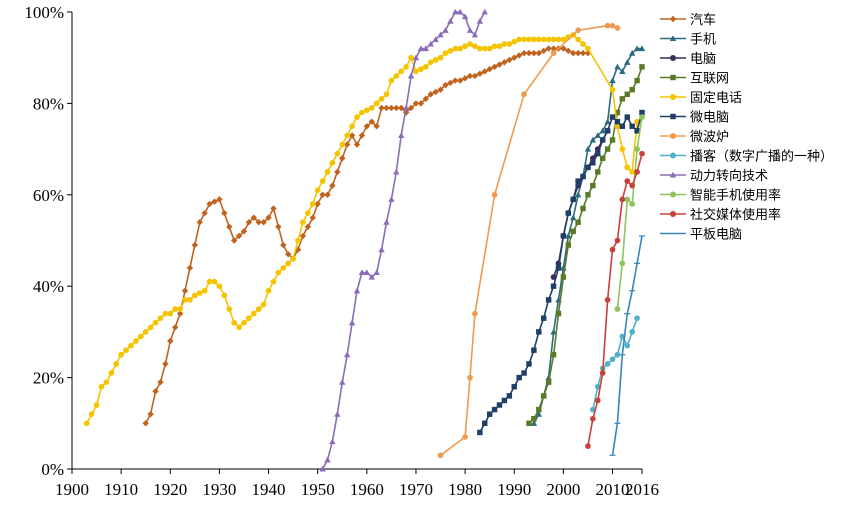  I want to click on legend-entry: 互联网, so click(694, 79).